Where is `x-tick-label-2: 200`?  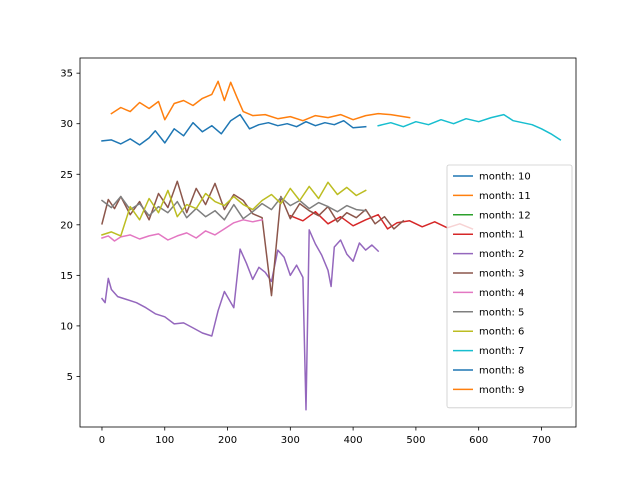 x-tick-label-2: 200 is located at coordinates (227, 440).